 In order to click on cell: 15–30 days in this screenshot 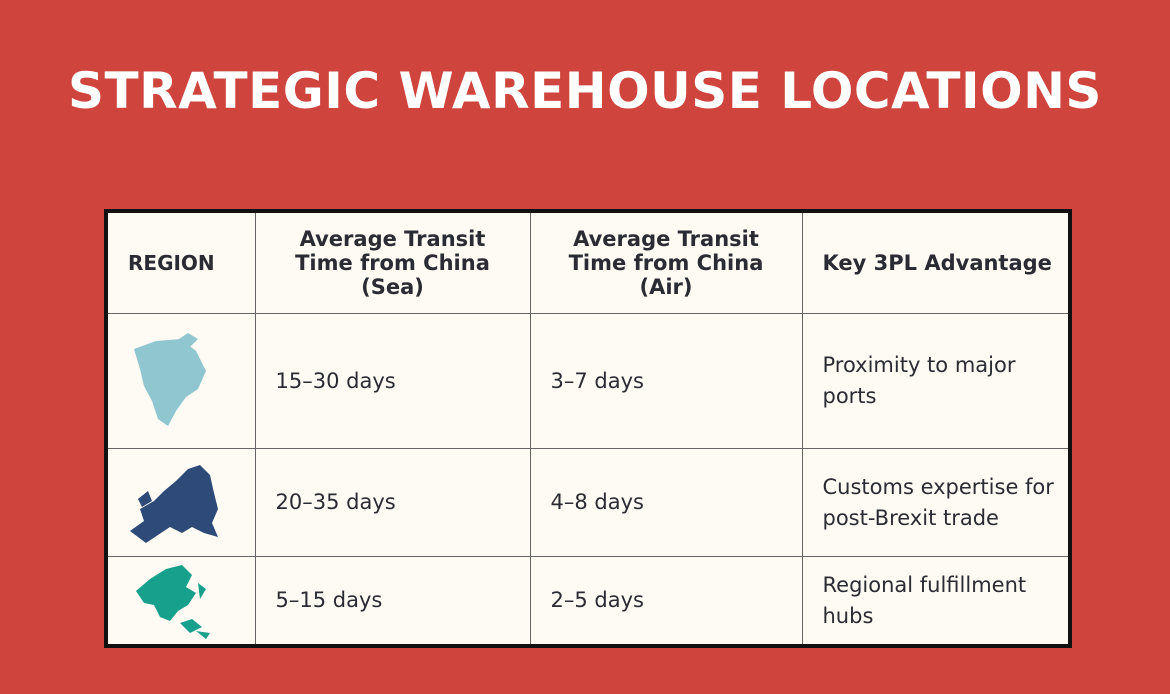, I will do `click(392, 381)`.